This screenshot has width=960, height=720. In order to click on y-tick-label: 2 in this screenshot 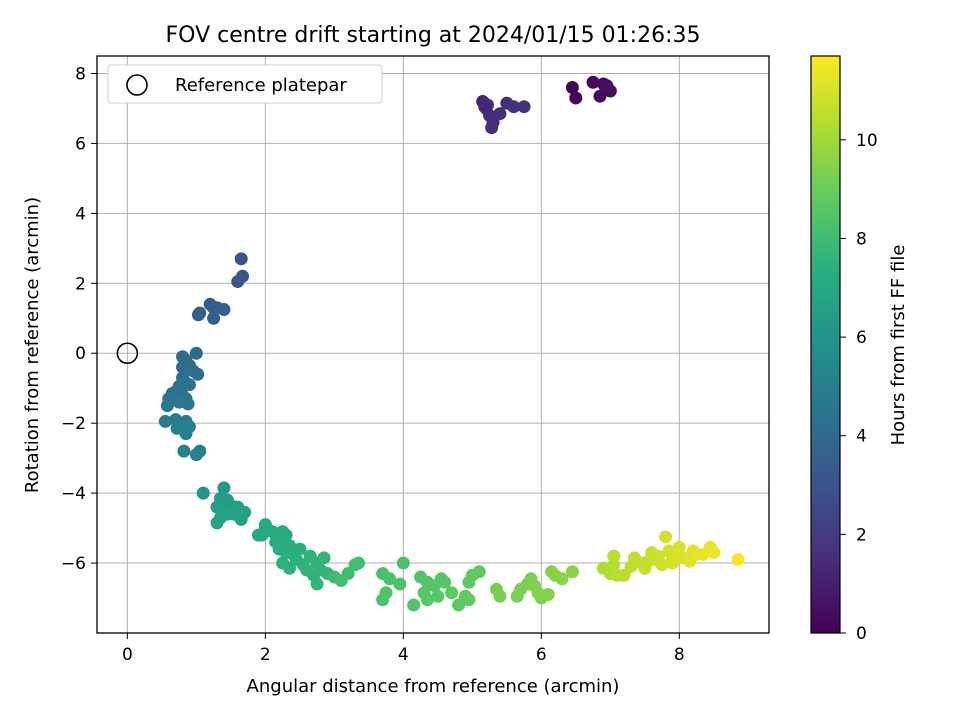, I will do `click(80, 284)`.